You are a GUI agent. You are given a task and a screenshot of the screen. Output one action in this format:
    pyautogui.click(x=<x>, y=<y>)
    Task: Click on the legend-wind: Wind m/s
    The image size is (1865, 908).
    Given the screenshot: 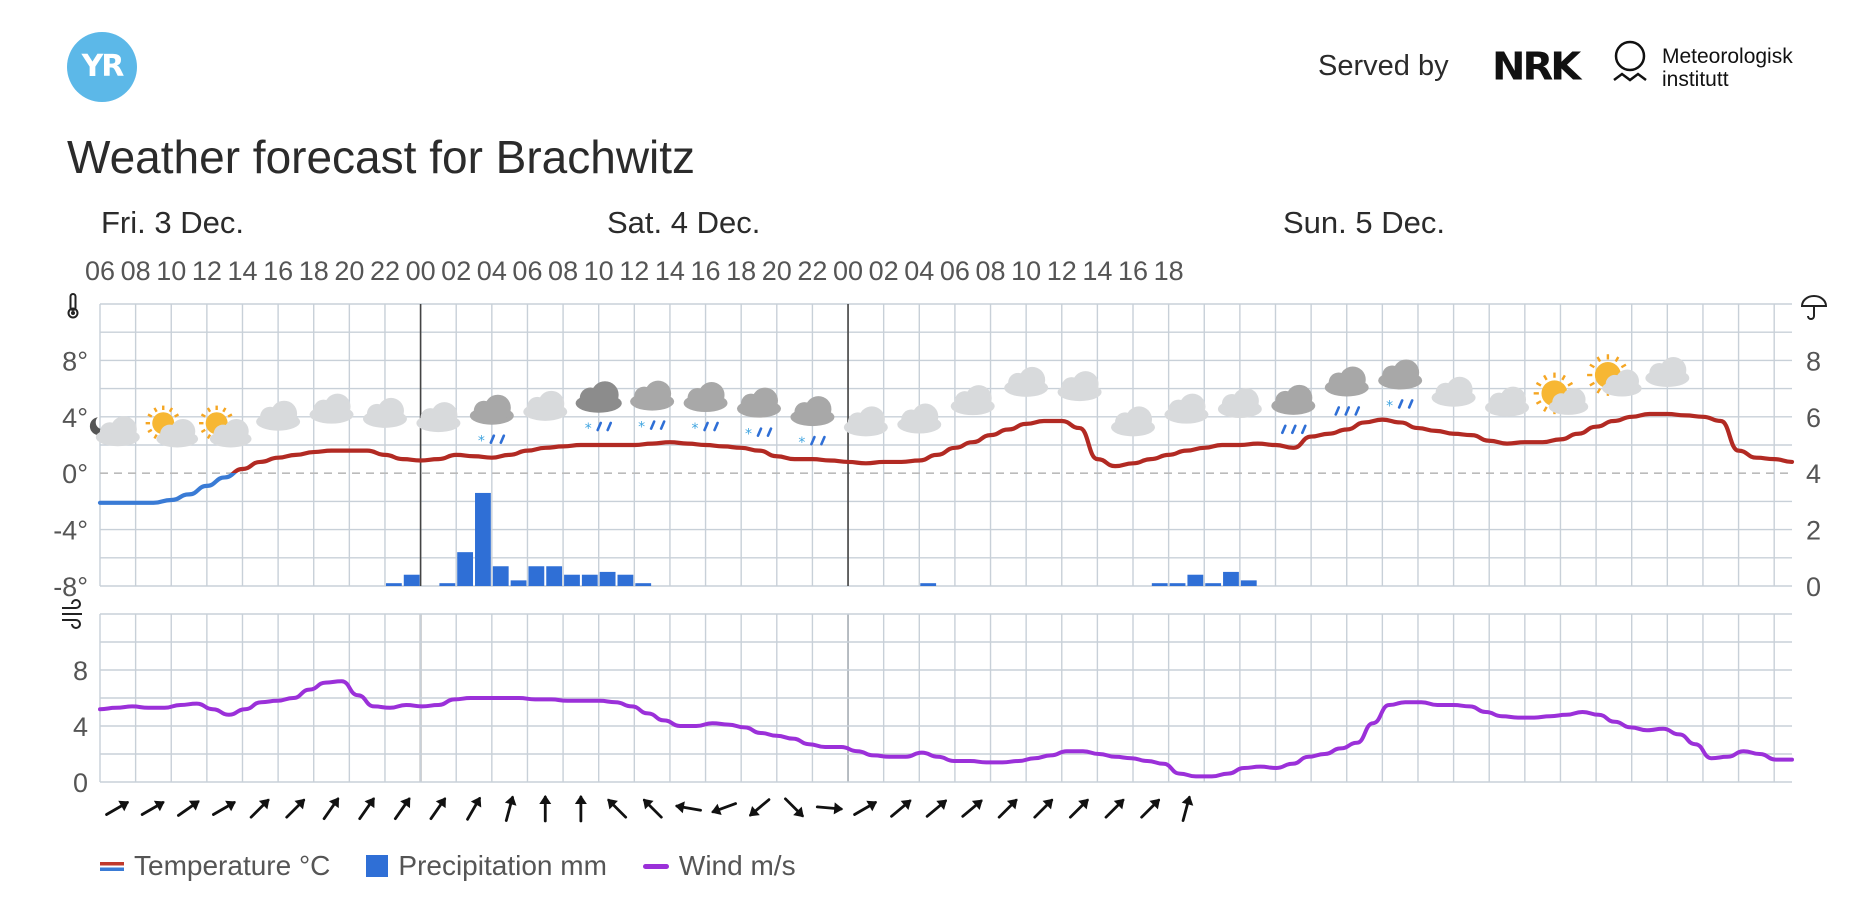 What is the action you would take?
    pyautogui.click(x=719, y=866)
    